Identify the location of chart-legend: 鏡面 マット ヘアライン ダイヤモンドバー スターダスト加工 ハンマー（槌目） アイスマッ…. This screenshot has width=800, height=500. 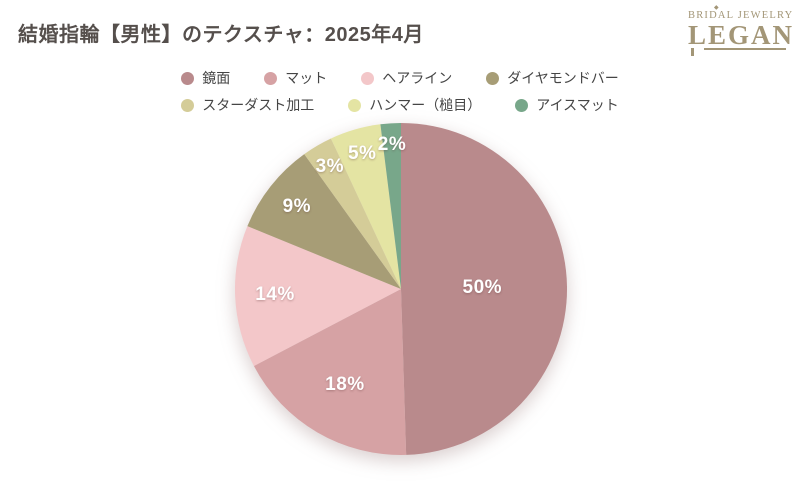
(400, 93).